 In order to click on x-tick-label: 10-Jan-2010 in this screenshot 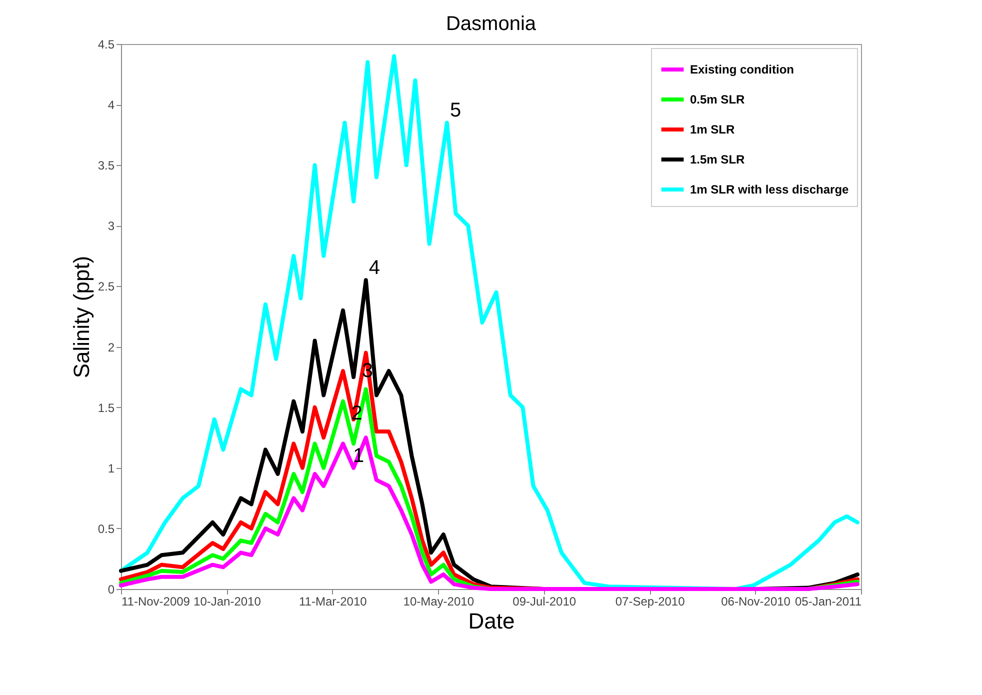, I will do `click(228, 601)`.